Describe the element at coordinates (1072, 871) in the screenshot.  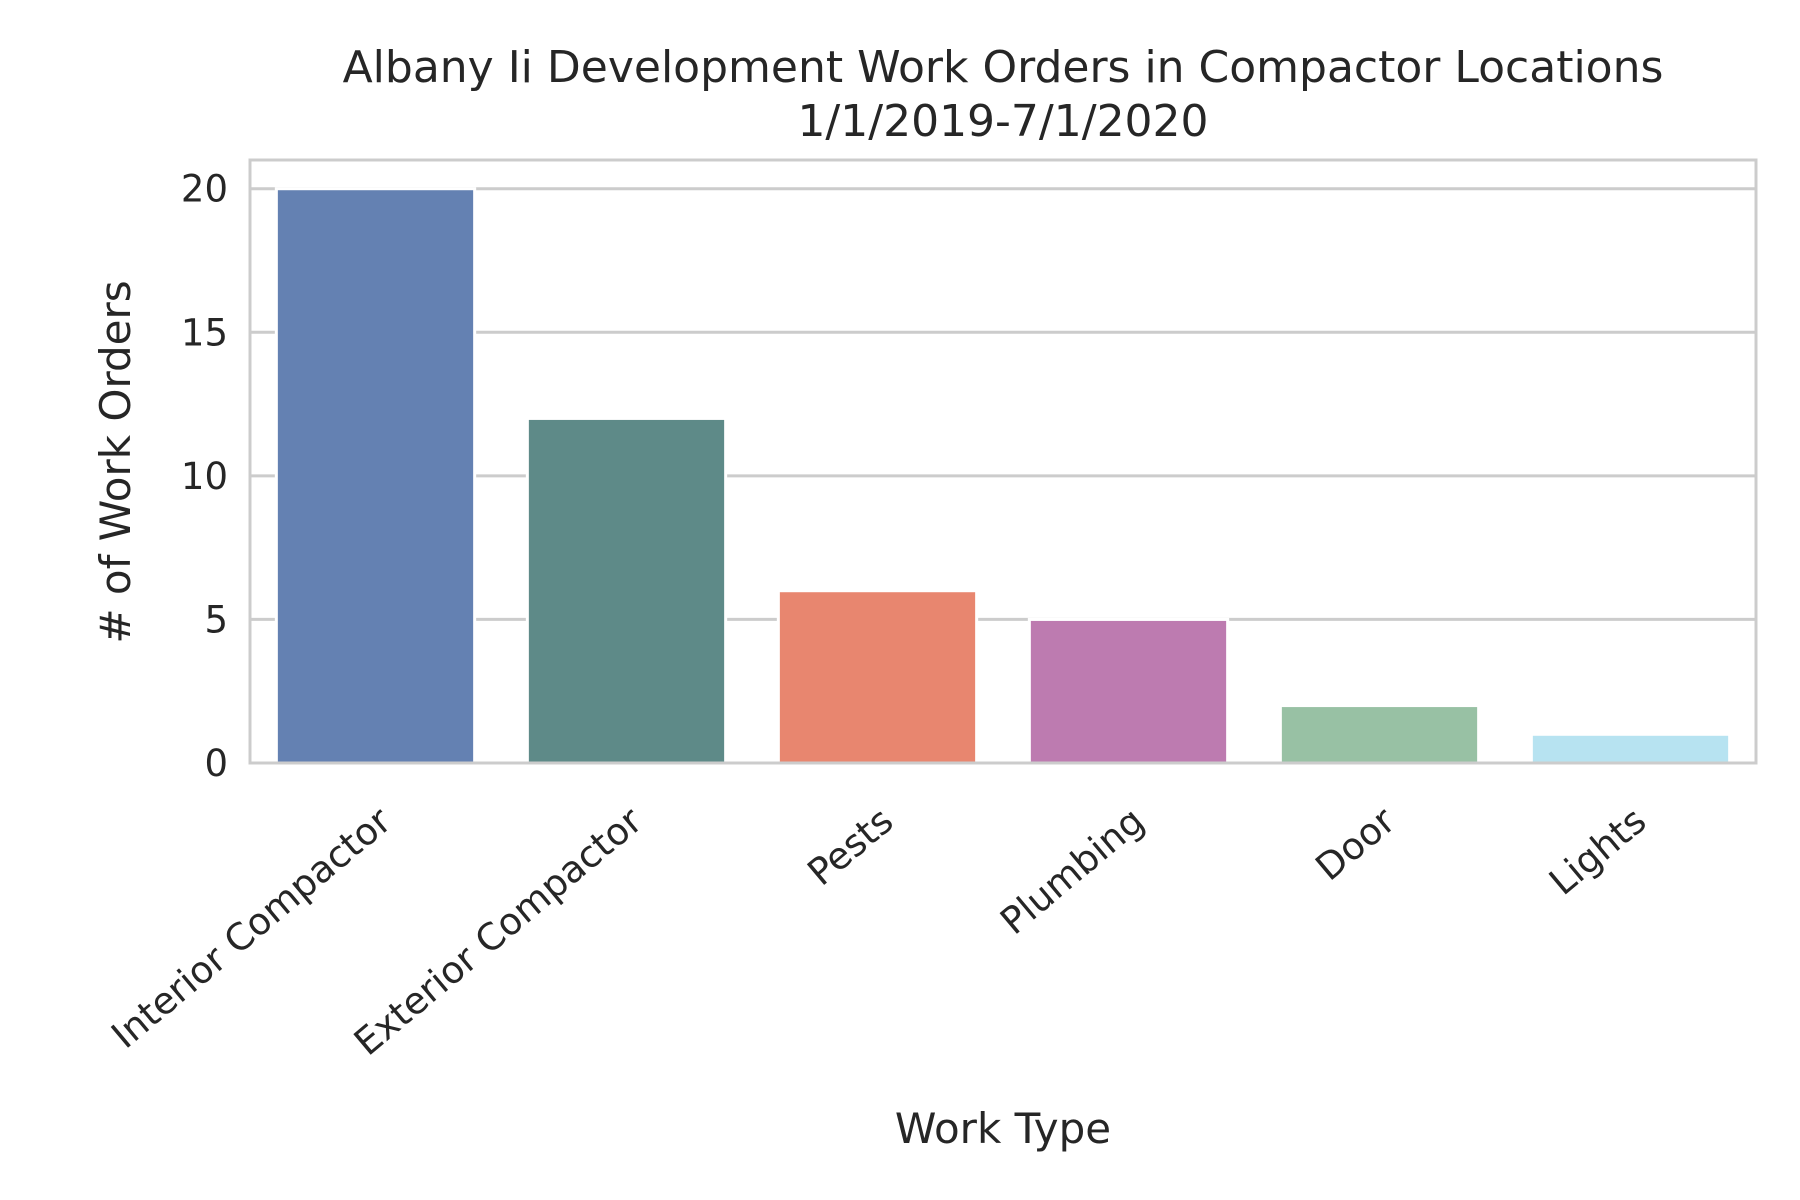
I see `x-tick-label: Plumbing` at that location.